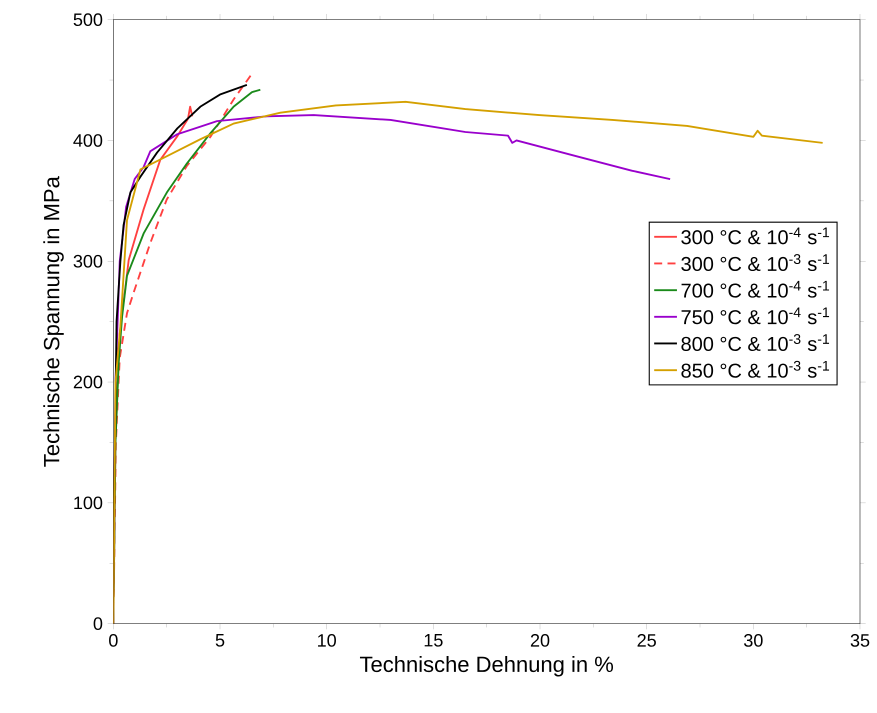  I want to click on x-tick-label: 15, so click(433, 640).